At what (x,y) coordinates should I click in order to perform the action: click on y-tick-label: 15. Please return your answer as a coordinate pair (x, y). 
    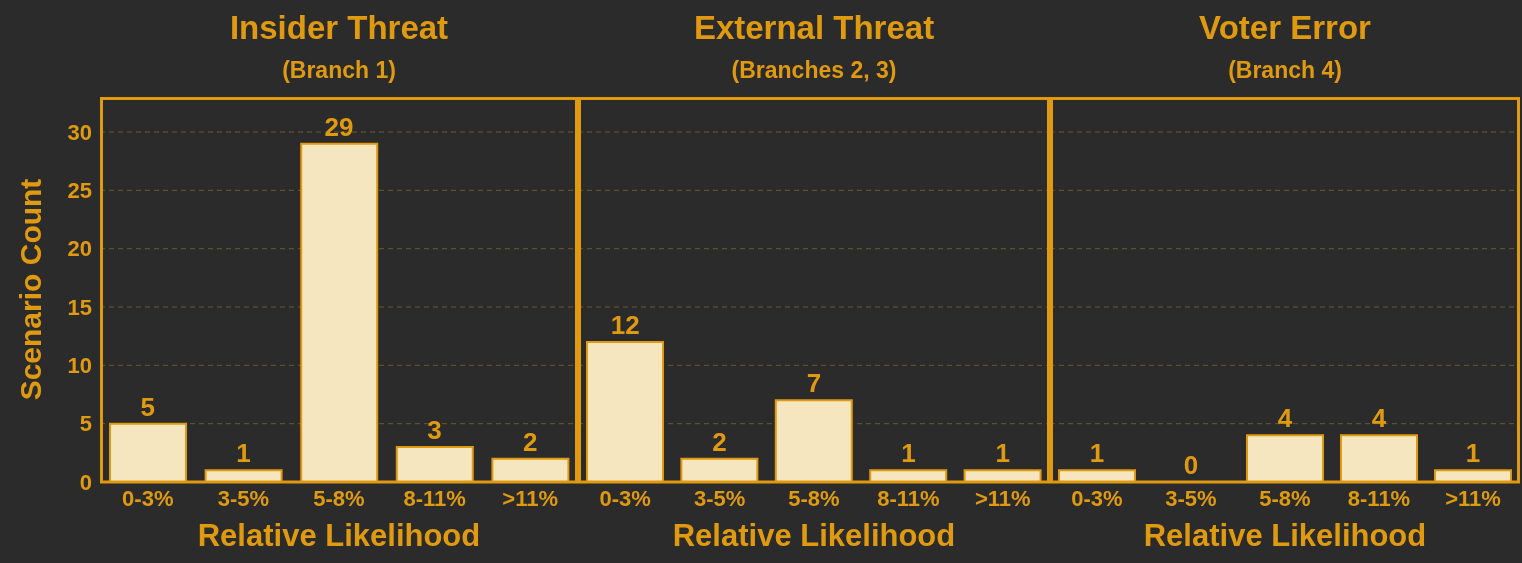
    Looking at the image, I should click on (79, 307).